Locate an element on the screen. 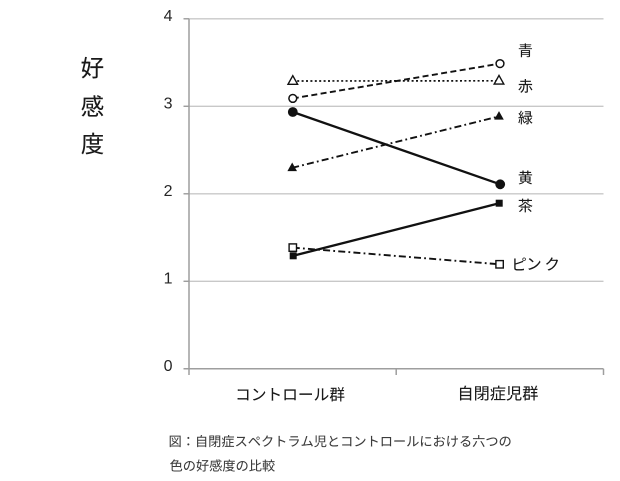 This screenshot has width=620, height=481. svg-text: 1 is located at coordinates (168, 279).